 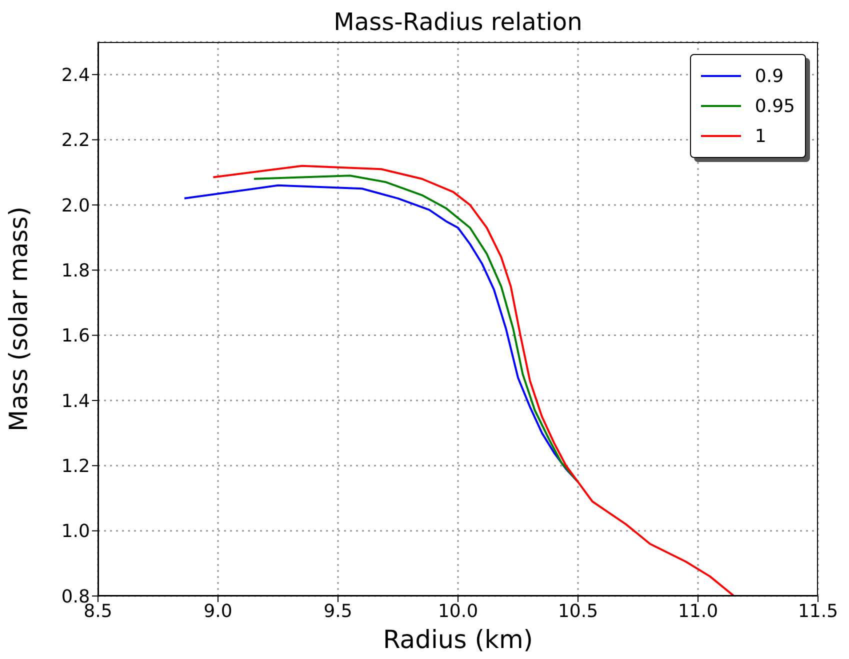 What do you see at coordinates (75, 75) in the screenshot?
I see `y-tick-label: 2.4` at bounding box center [75, 75].